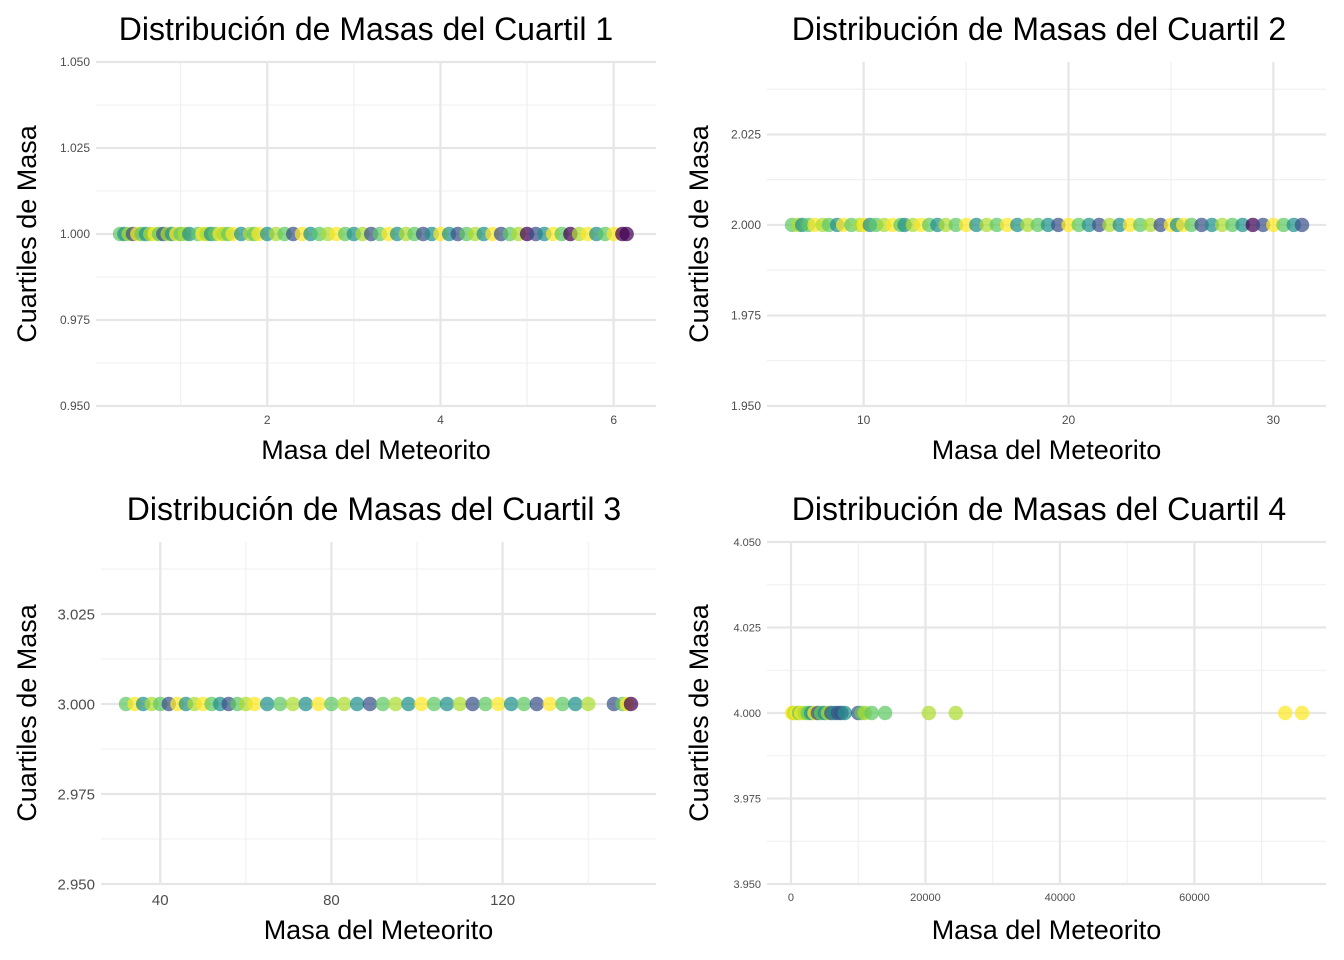  I want to click on x-tick-label: 80, so click(331, 900).